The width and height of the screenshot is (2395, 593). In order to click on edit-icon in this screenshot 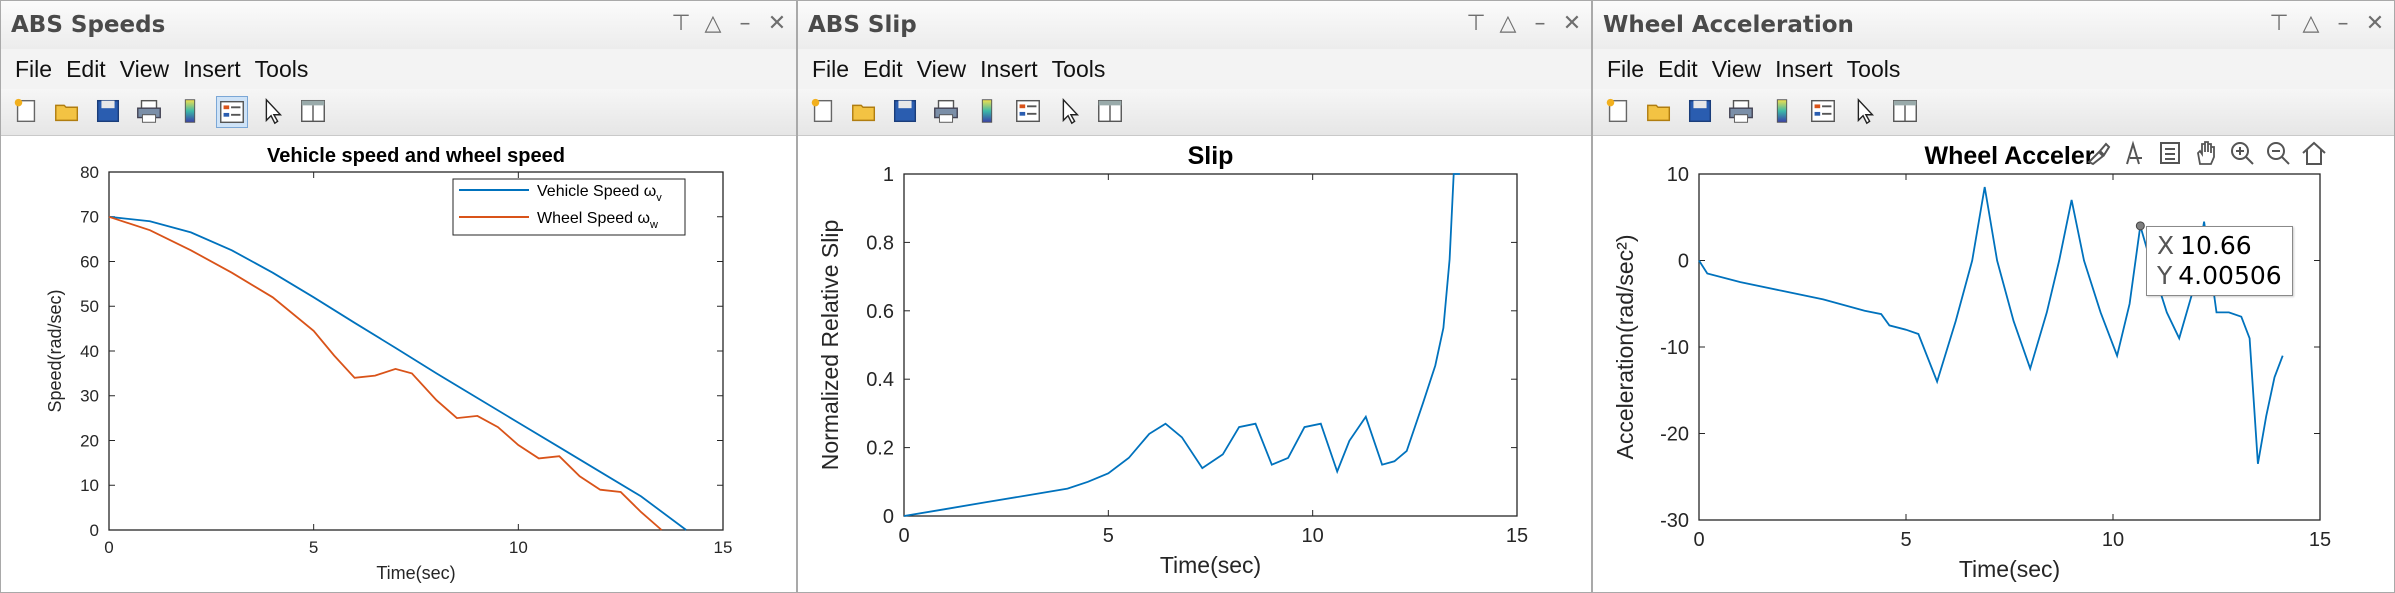, I will do `click(2170, 153)`.